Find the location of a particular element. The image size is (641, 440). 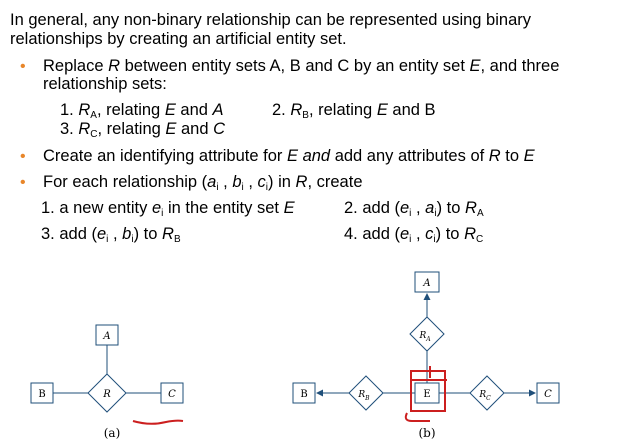

entity-e is located at coordinates (427, 393).